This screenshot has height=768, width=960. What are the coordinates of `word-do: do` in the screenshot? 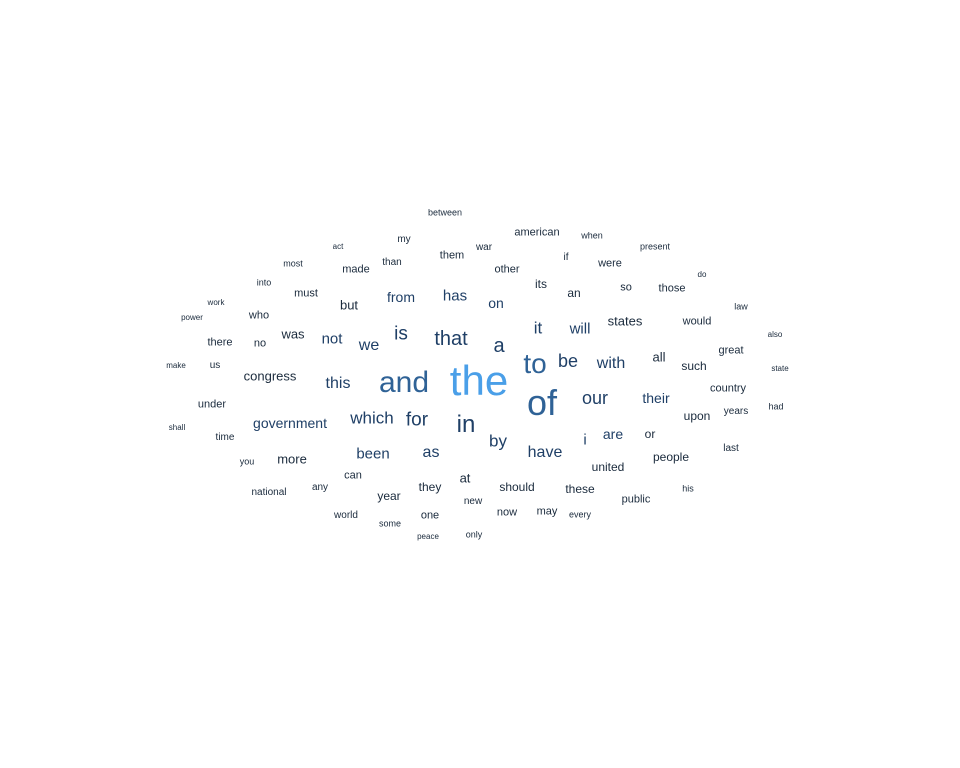 It's located at (702, 274).